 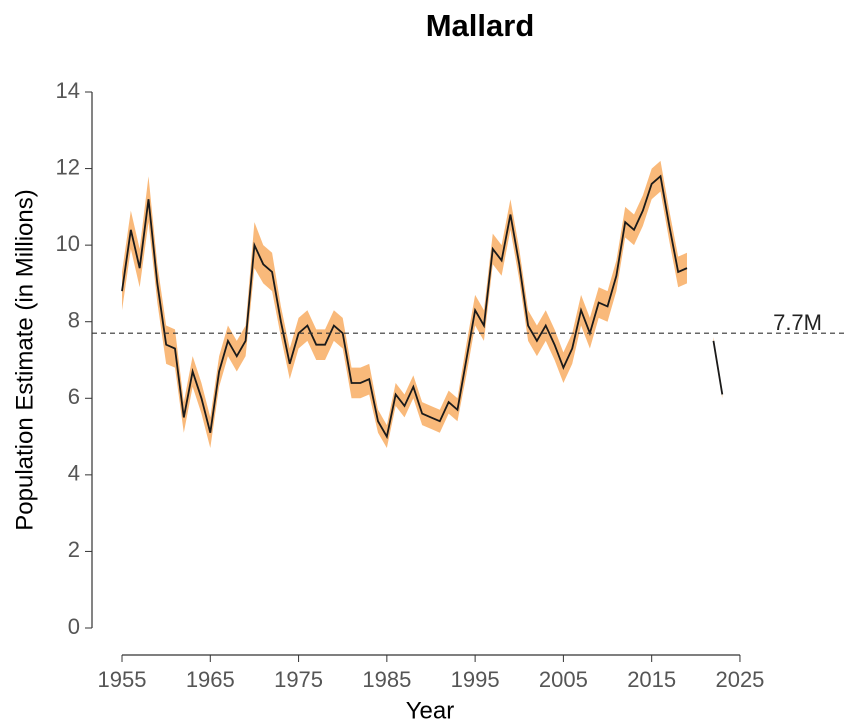 I want to click on x-axis-label: Year, so click(x=430, y=710).